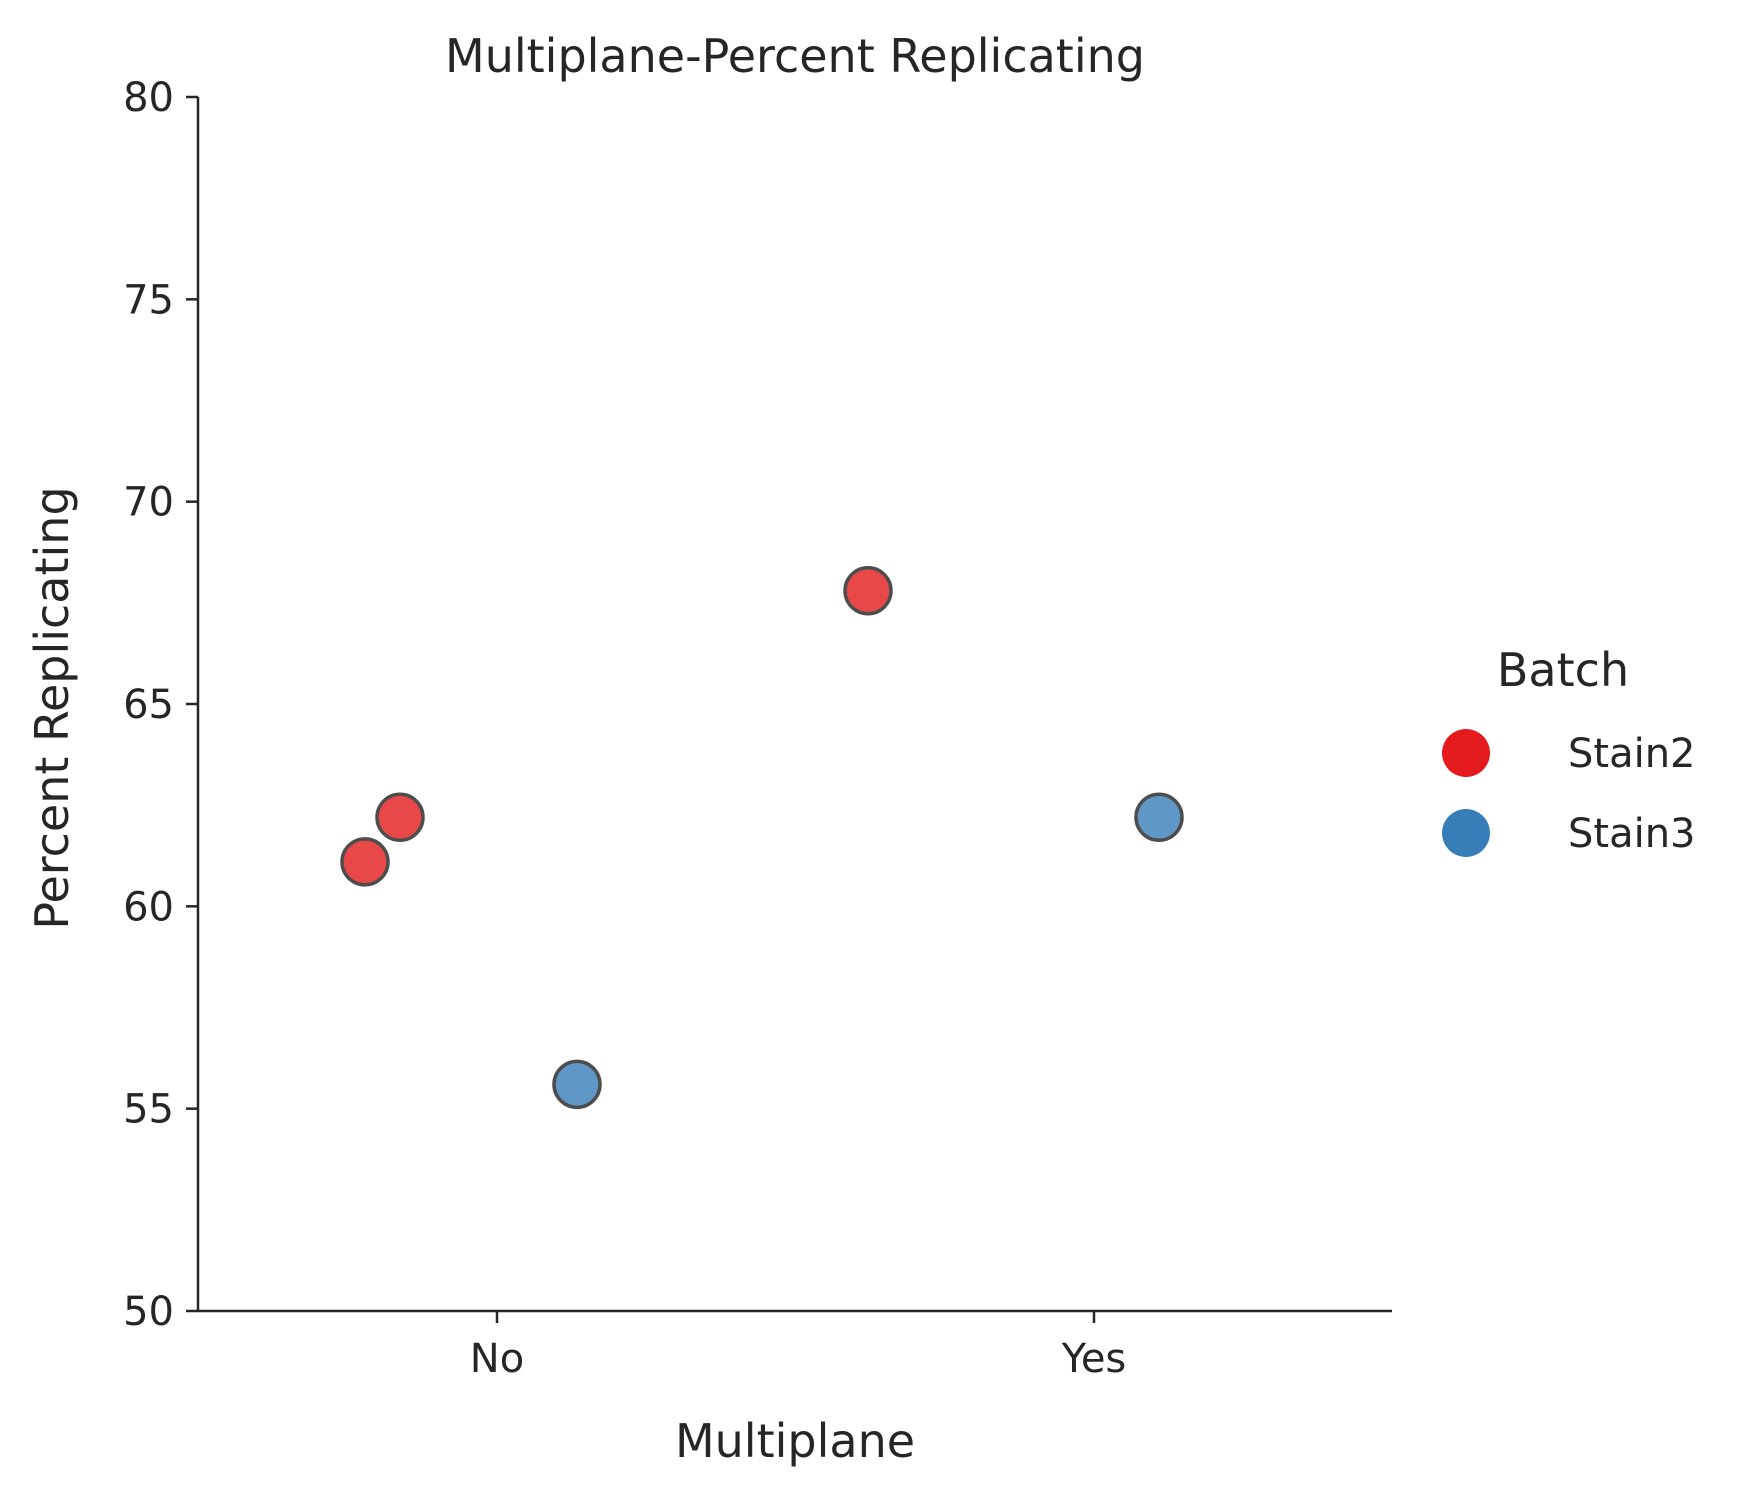 Image resolution: width=1764 pixels, height=1495 pixels. Describe the element at coordinates (52, 707) in the screenshot. I see `y-axis-title: Percent Replicating` at that location.